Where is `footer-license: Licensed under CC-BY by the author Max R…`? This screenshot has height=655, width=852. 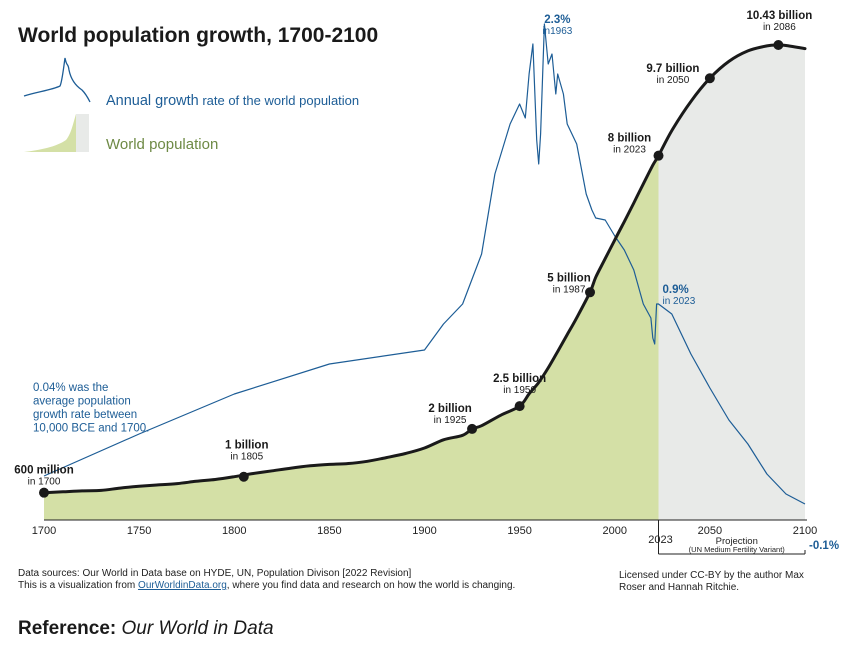
footer-license: Licensed under CC-BY by the author Max R… is located at coordinates (711, 581).